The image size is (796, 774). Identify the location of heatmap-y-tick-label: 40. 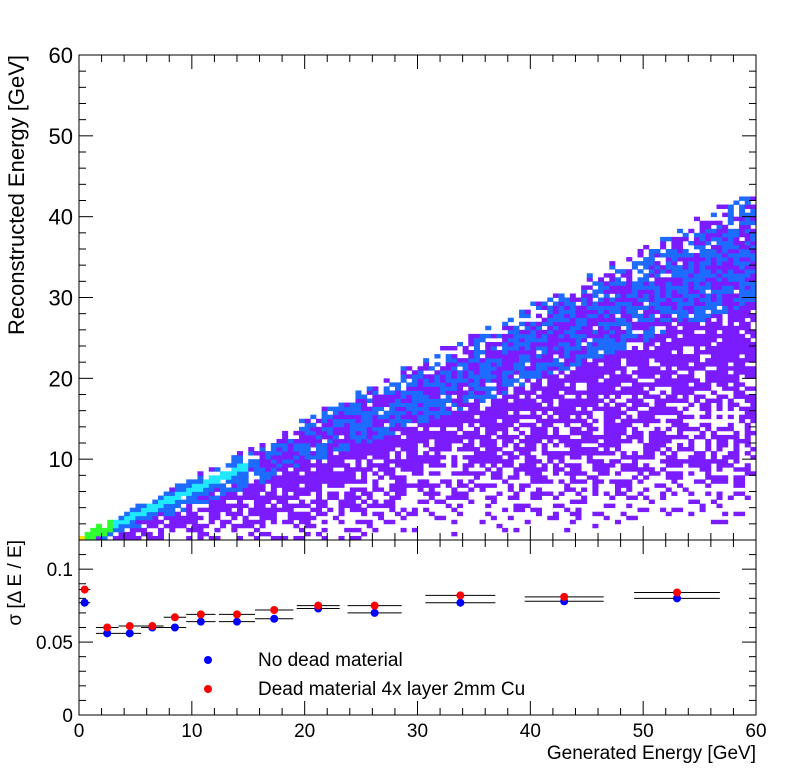
(61, 217).